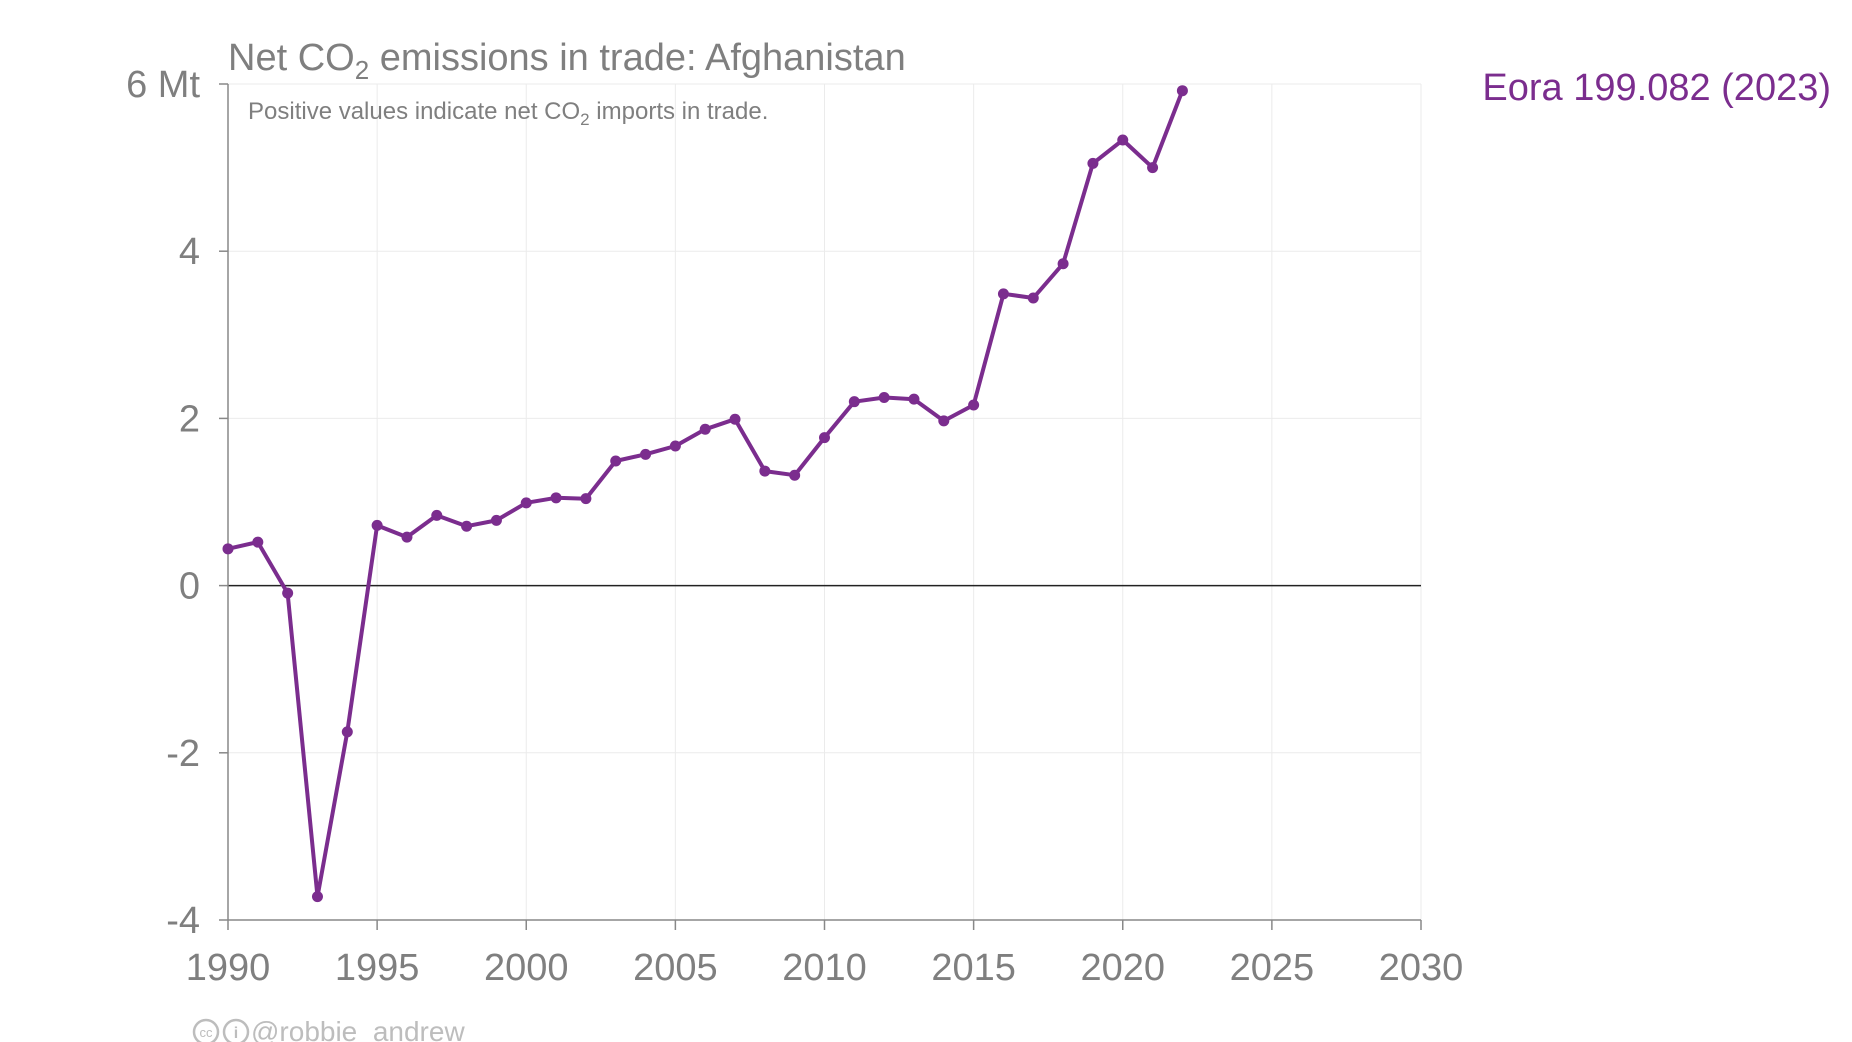  What do you see at coordinates (163, 85) in the screenshot?
I see `y-tick-label: 6 Mt` at bounding box center [163, 85].